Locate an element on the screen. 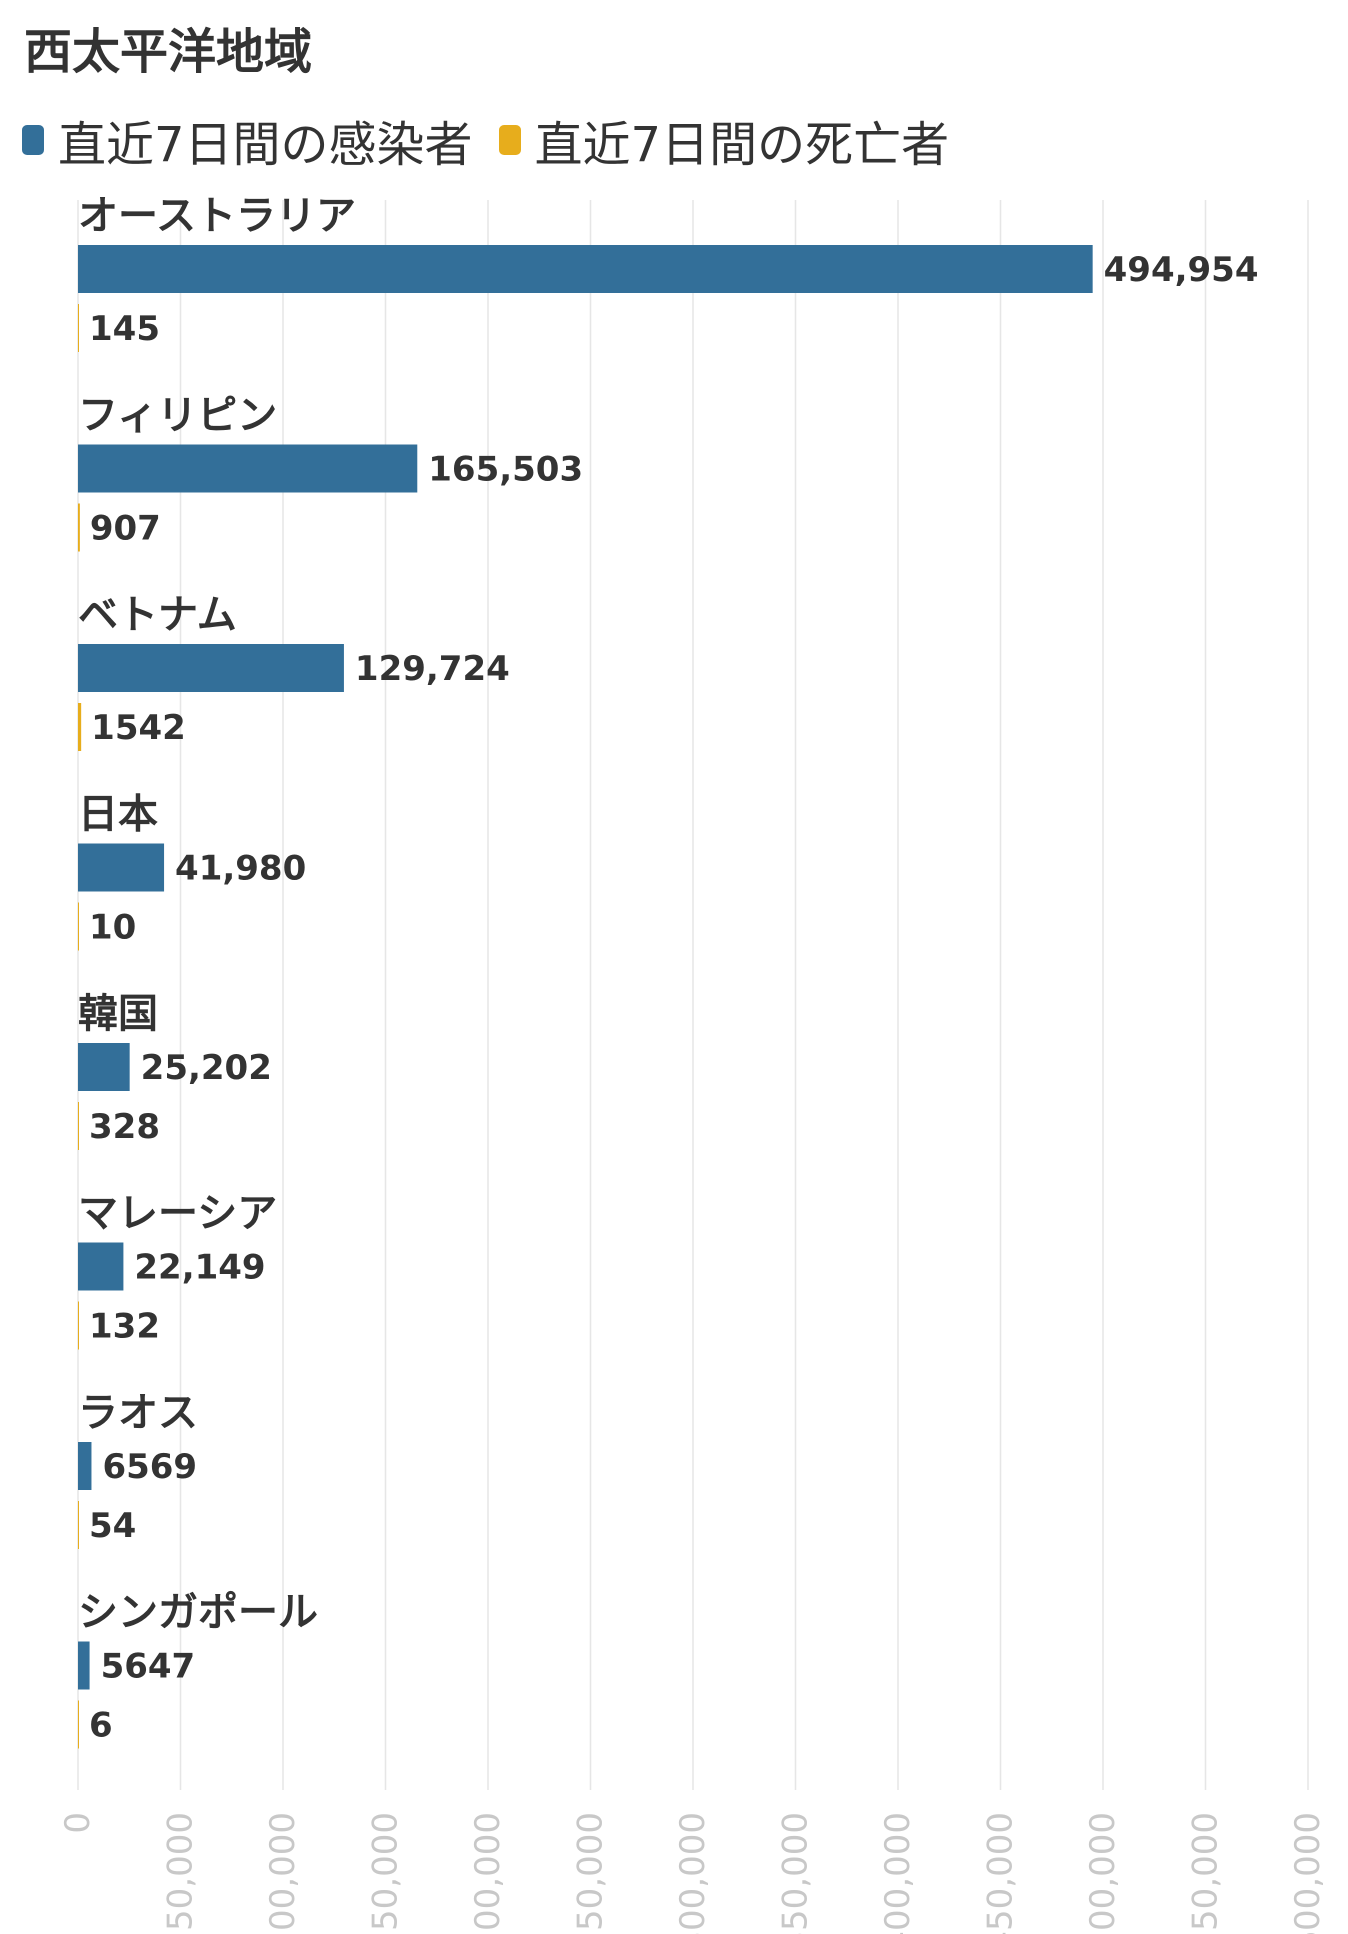 The height and width of the screenshot is (1934, 1348). legend-item-infections: 直近7日間の感染者 is located at coordinates (247, 140).